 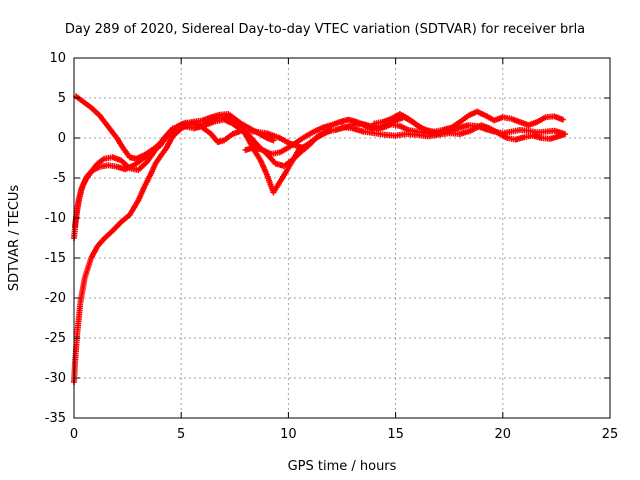 I want to click on y-axis-label: SDTVAR / TECUs, so click(x=14, y=238).